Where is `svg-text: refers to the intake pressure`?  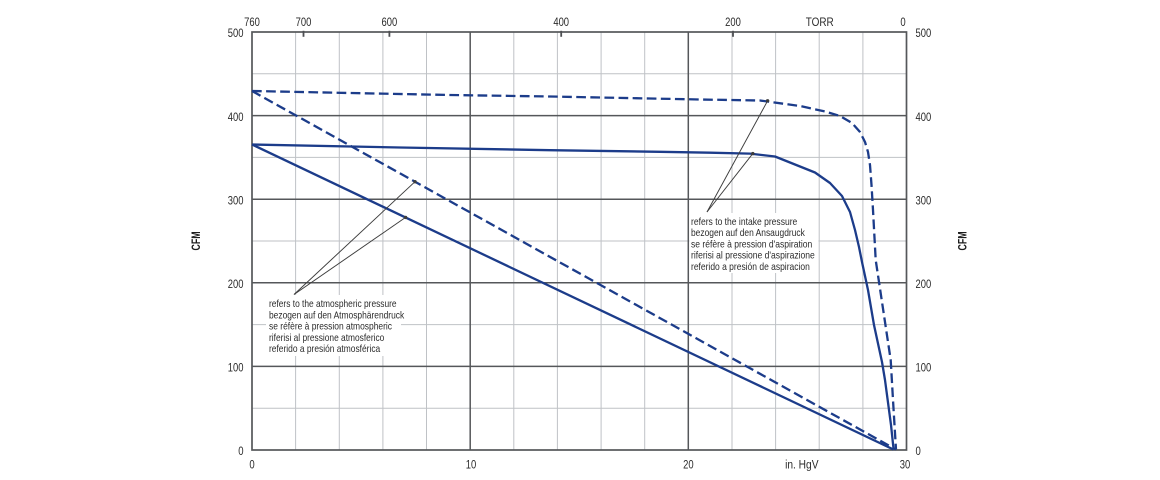 svg-text: refers to the intake pressure is located at coordinates (744, 222).